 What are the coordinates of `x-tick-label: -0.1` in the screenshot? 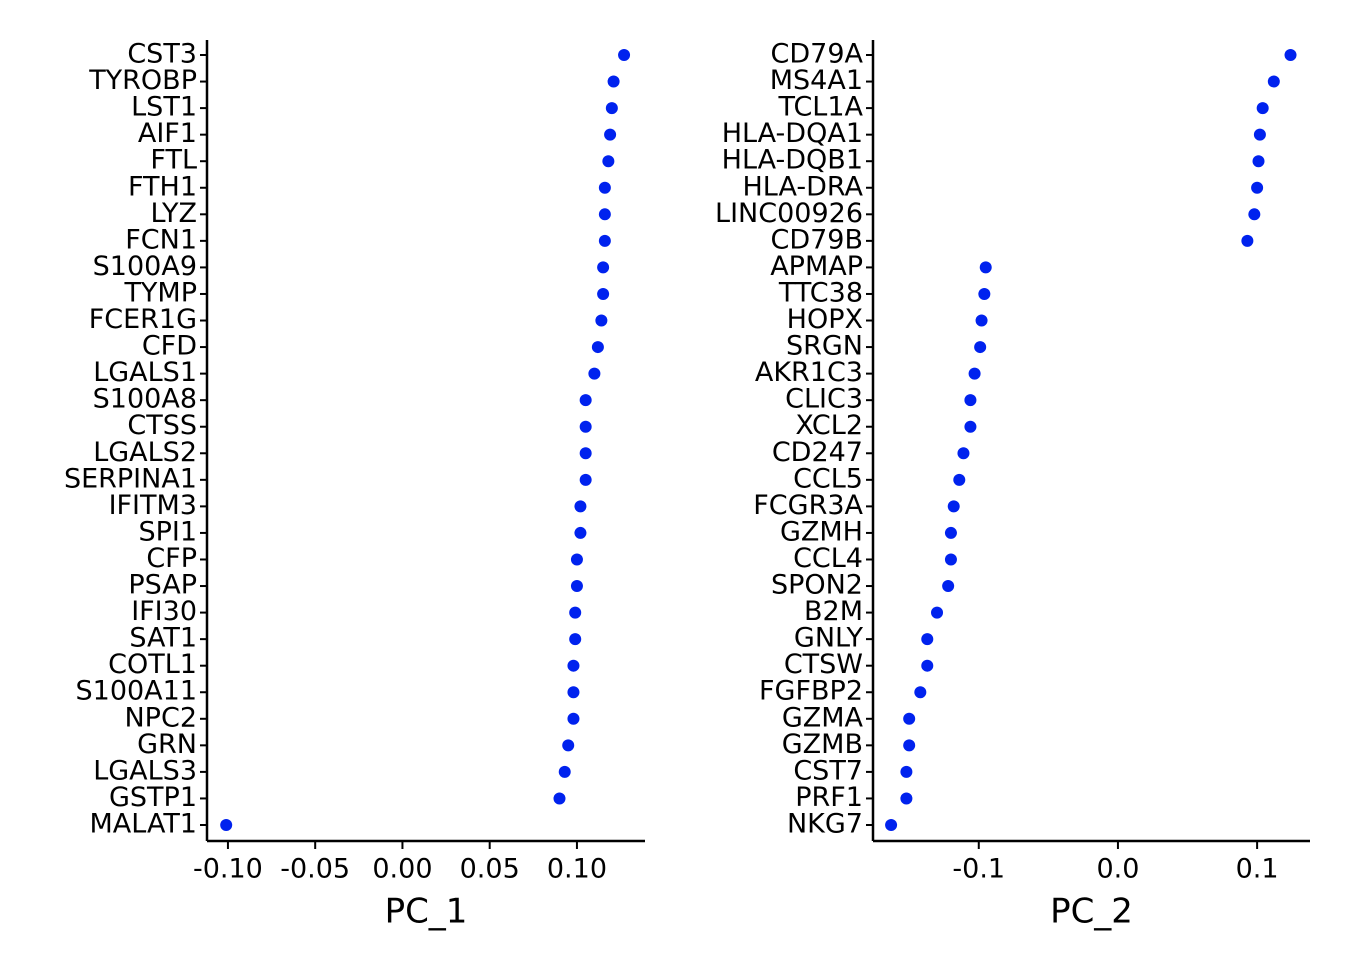 It's located at (978, 869).